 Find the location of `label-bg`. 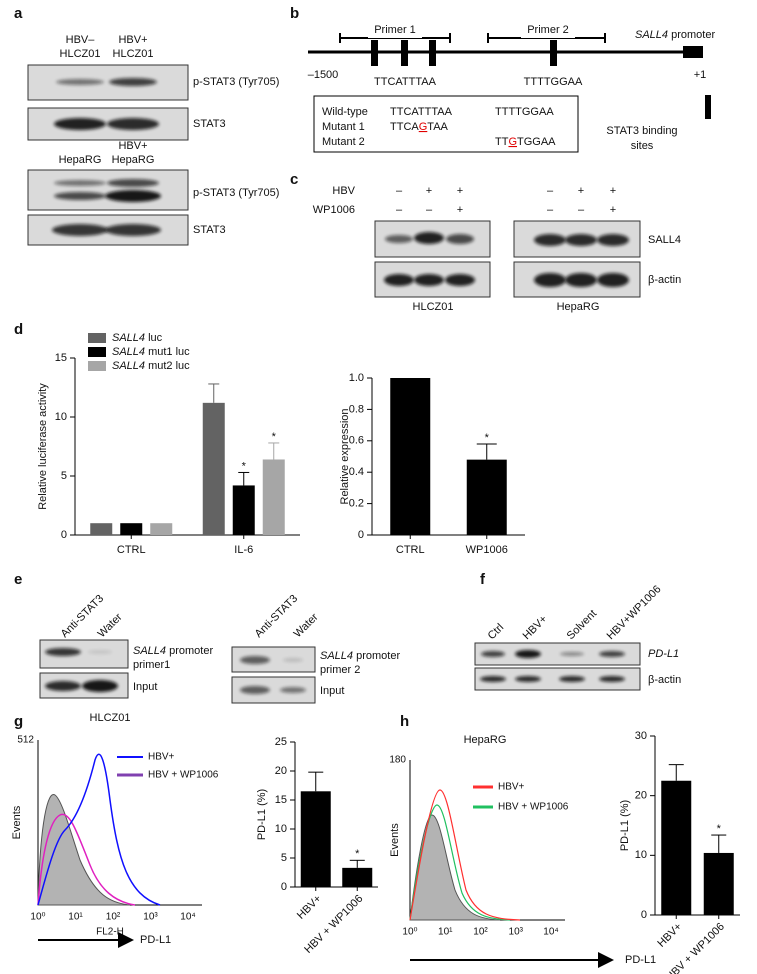

label-bg is located at coordinates (395, 30).